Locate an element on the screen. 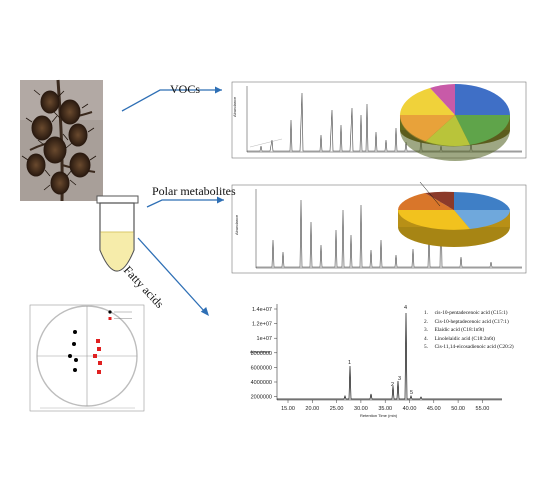 Image resolution: width=550 pixels, height=488 pixels. arrows is located at coordinates (172, 201).